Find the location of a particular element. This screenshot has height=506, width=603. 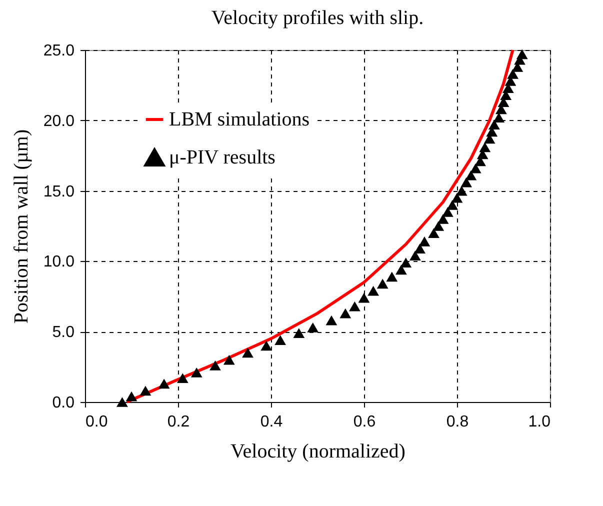

x-tick-label: 0.0 is located at coordinates (97, 422).